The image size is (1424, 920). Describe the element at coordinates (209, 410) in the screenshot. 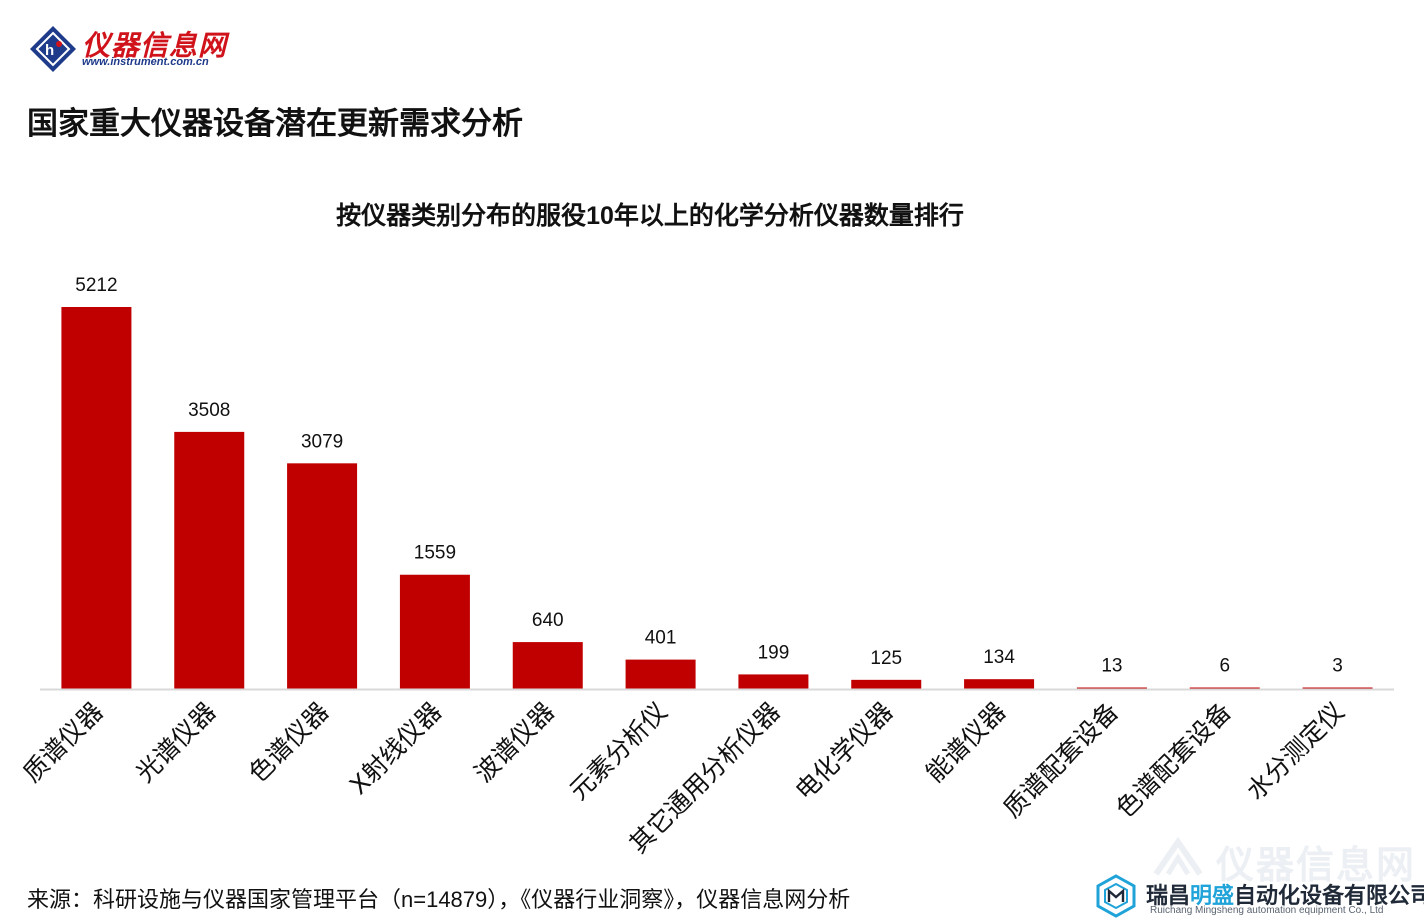

I see `data-label-2: 3508` at that location.